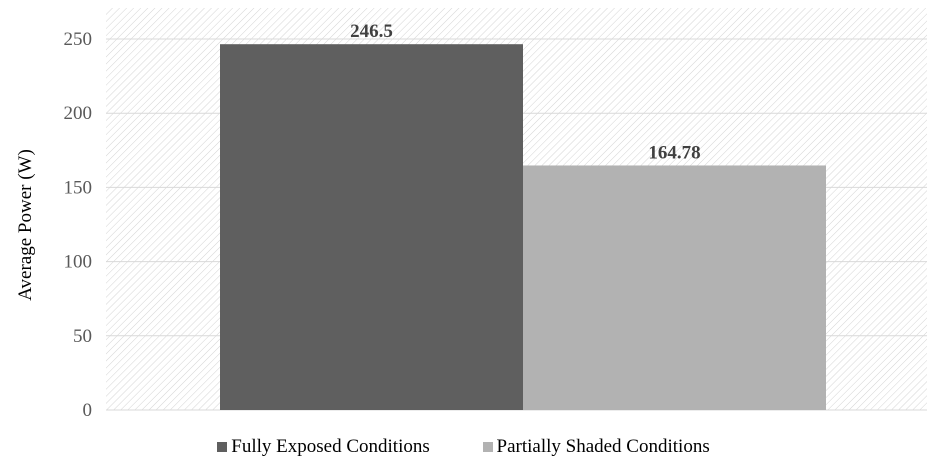 The height and width of the screenshot is (467, 927). I want to click on y-tick-label-250: 250, so click(78, 39).